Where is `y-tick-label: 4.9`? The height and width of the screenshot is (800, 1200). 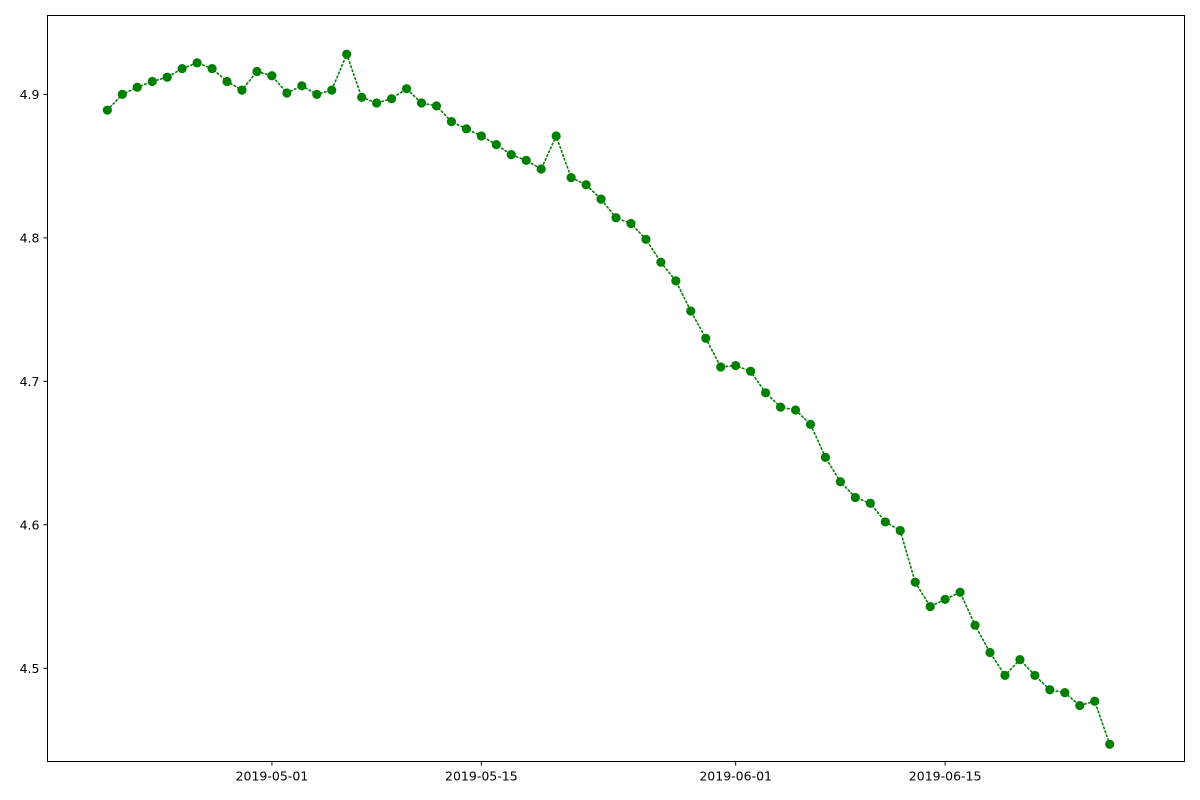
y-tick-label: 4.9 is located at coordinates (30, 94).